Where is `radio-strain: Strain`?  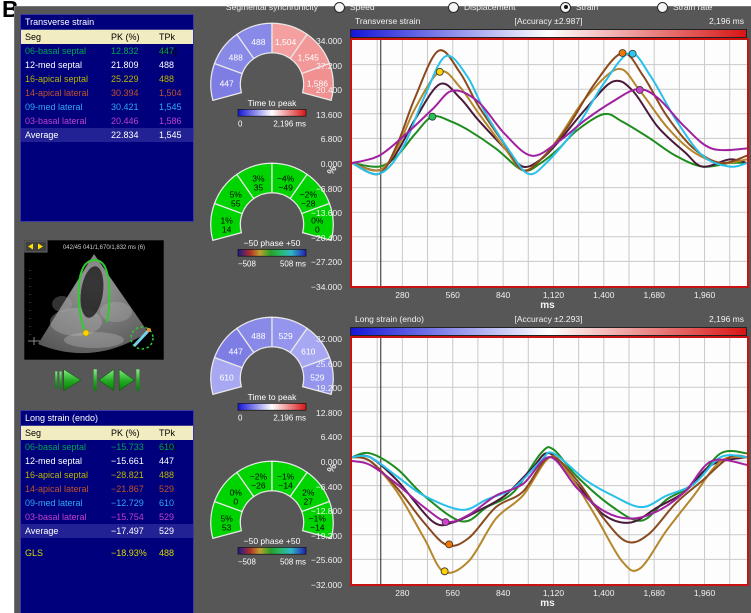 radio-strain: Strain is located at coordinates (579, 7).